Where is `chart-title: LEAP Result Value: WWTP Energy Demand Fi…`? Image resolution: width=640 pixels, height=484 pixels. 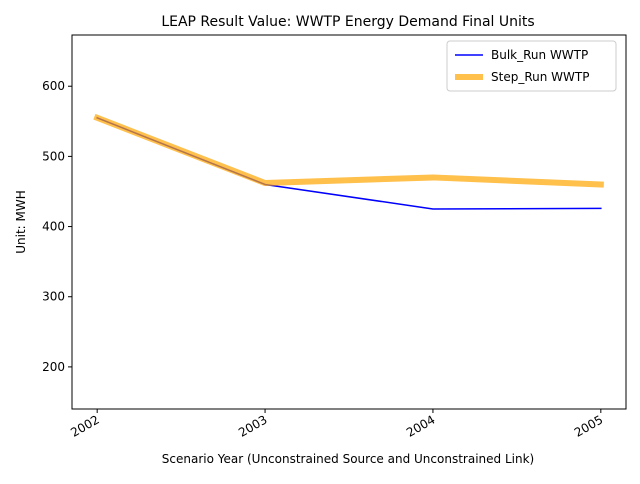
chart-title: LEAP Result Value: WWTP Energy Demand Fi… is located at coordinates (347, 22).